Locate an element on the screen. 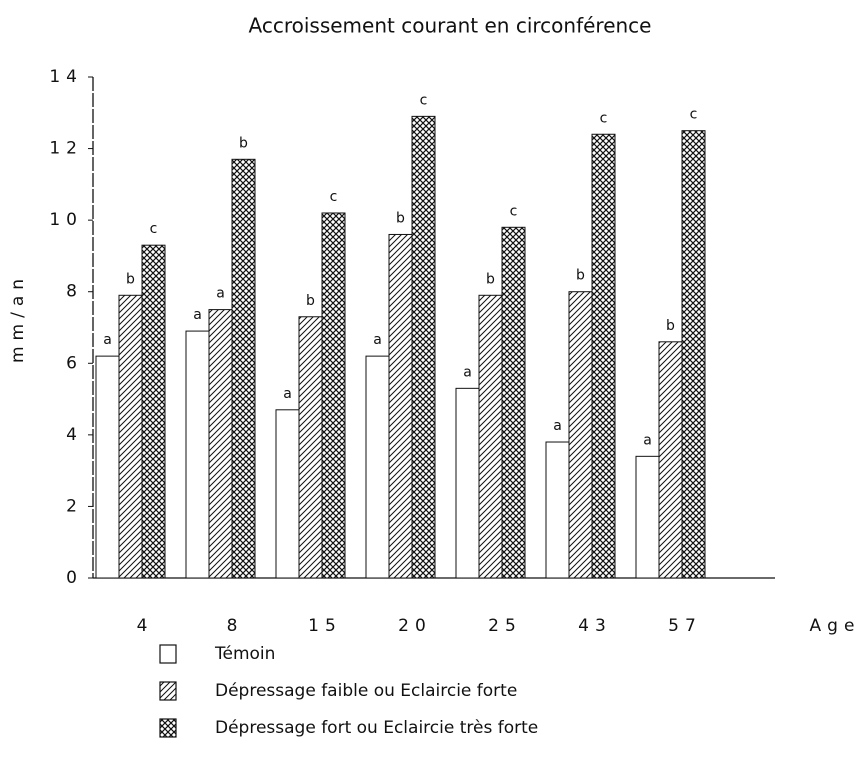 Image resolution: width=862 pixels, height=767 pixels. x-tick-label: 15 is located at coordinates (325, 626).